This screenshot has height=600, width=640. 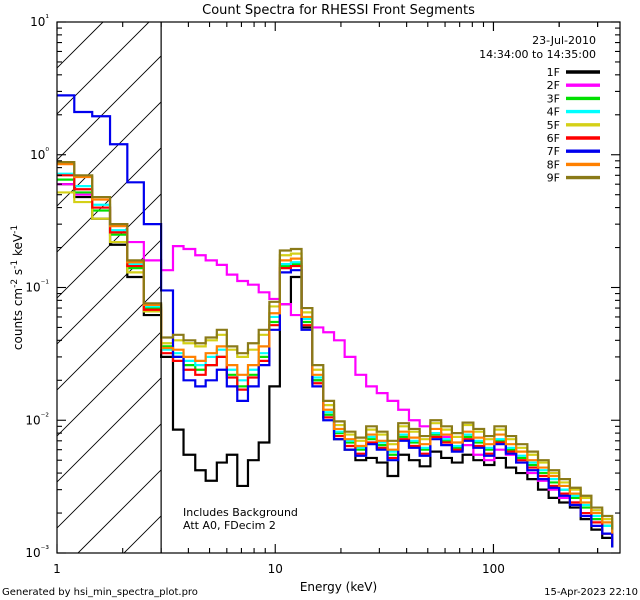 What do you see at coordinates (229, 525) in the screenshot?
I see `plot-annotation-2: Att A0, FDecim 2` at bounding box center [229, 525].